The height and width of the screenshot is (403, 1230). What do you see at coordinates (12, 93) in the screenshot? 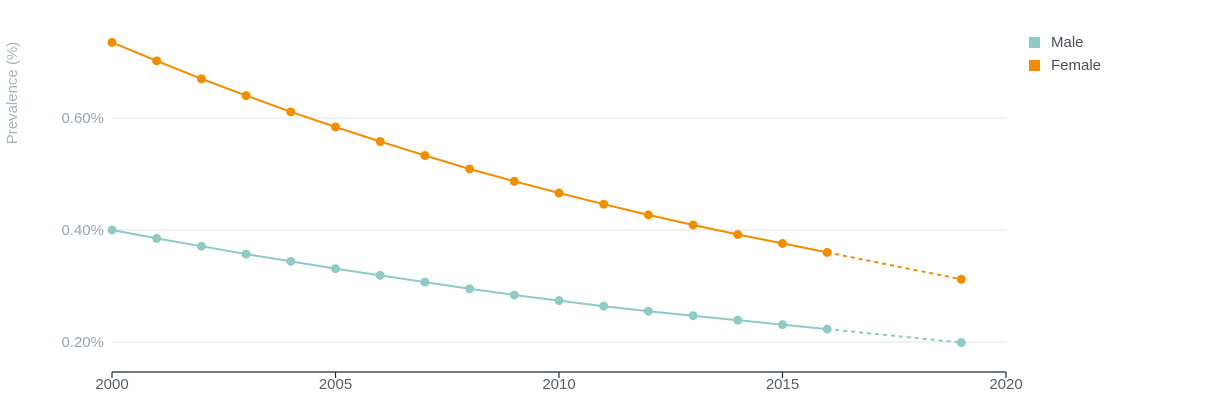
I see `y-axis-label: Prevalence (%)` at bounding box center [12, 93].